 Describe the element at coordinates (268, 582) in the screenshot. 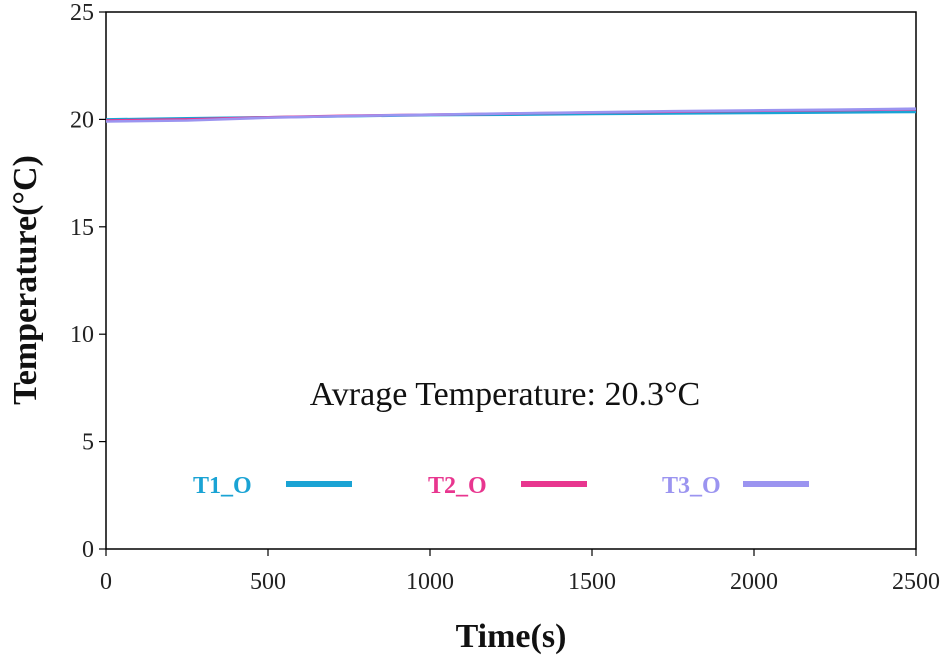

I see `x-tick-label: 500` at that location.